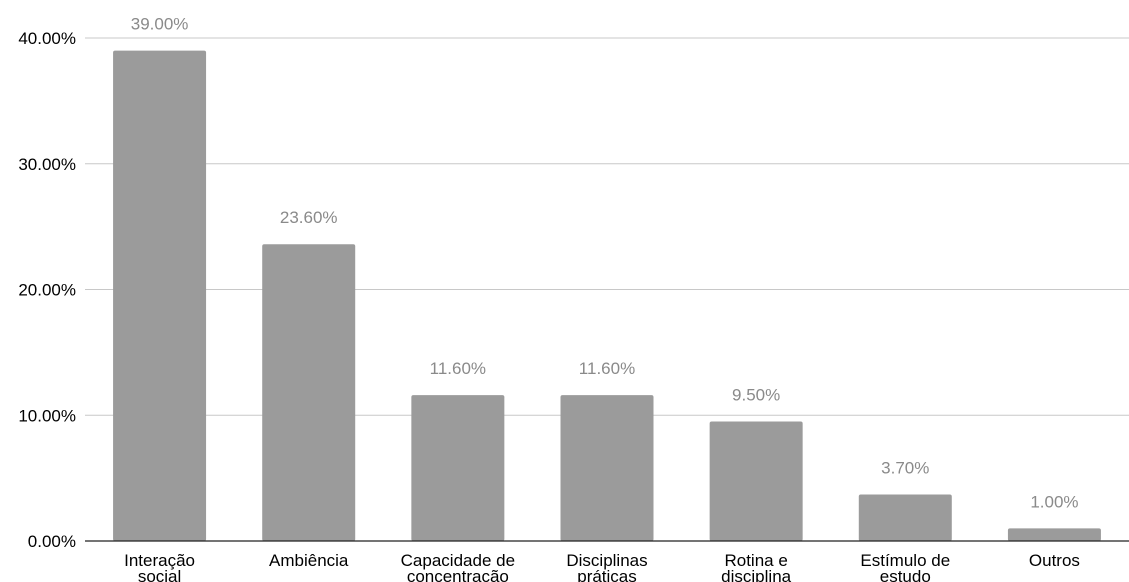 This screenshot has width=1129, height=582. I want to click on category-label-2-line-1: concentração, so click(458, 574).